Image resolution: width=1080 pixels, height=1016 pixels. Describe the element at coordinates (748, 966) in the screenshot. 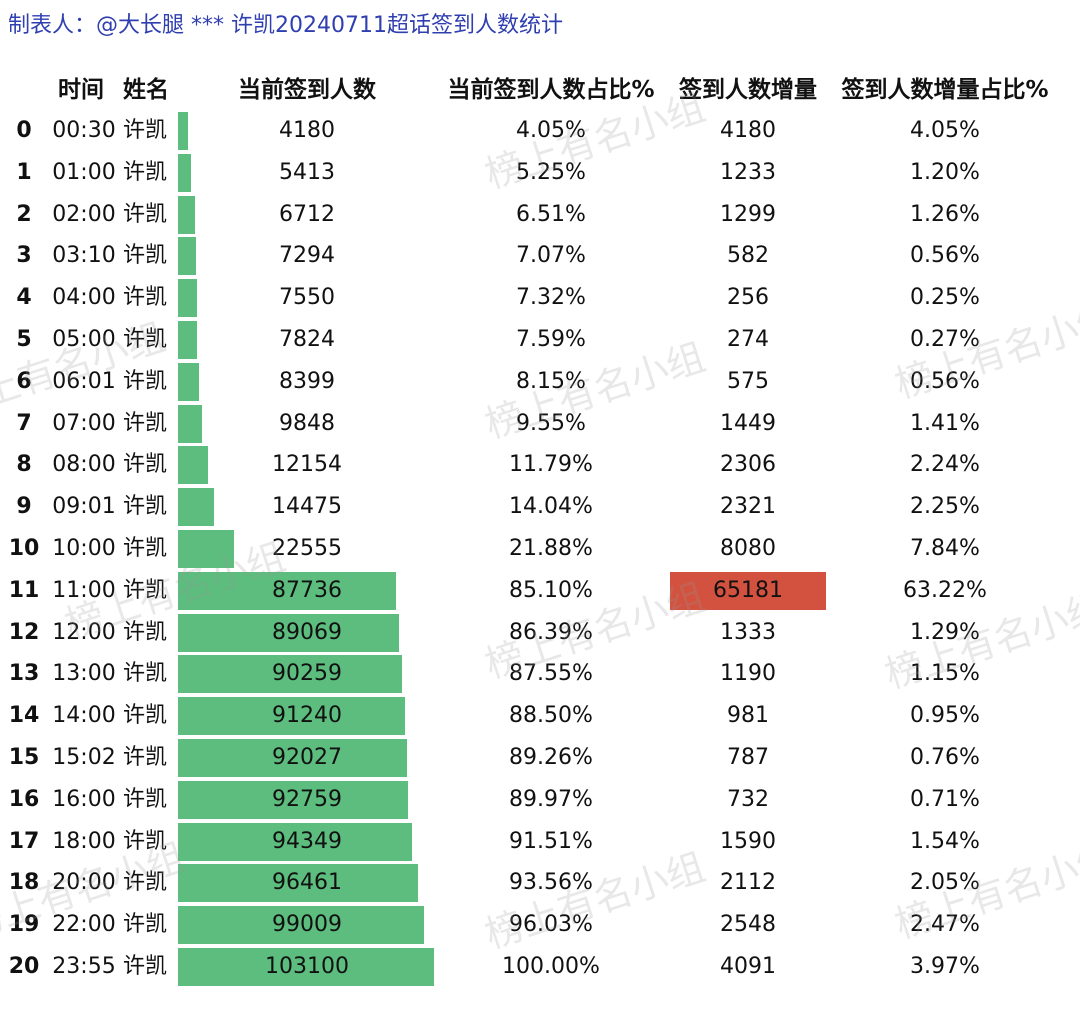

I see `row-increase: 4091` at that location.